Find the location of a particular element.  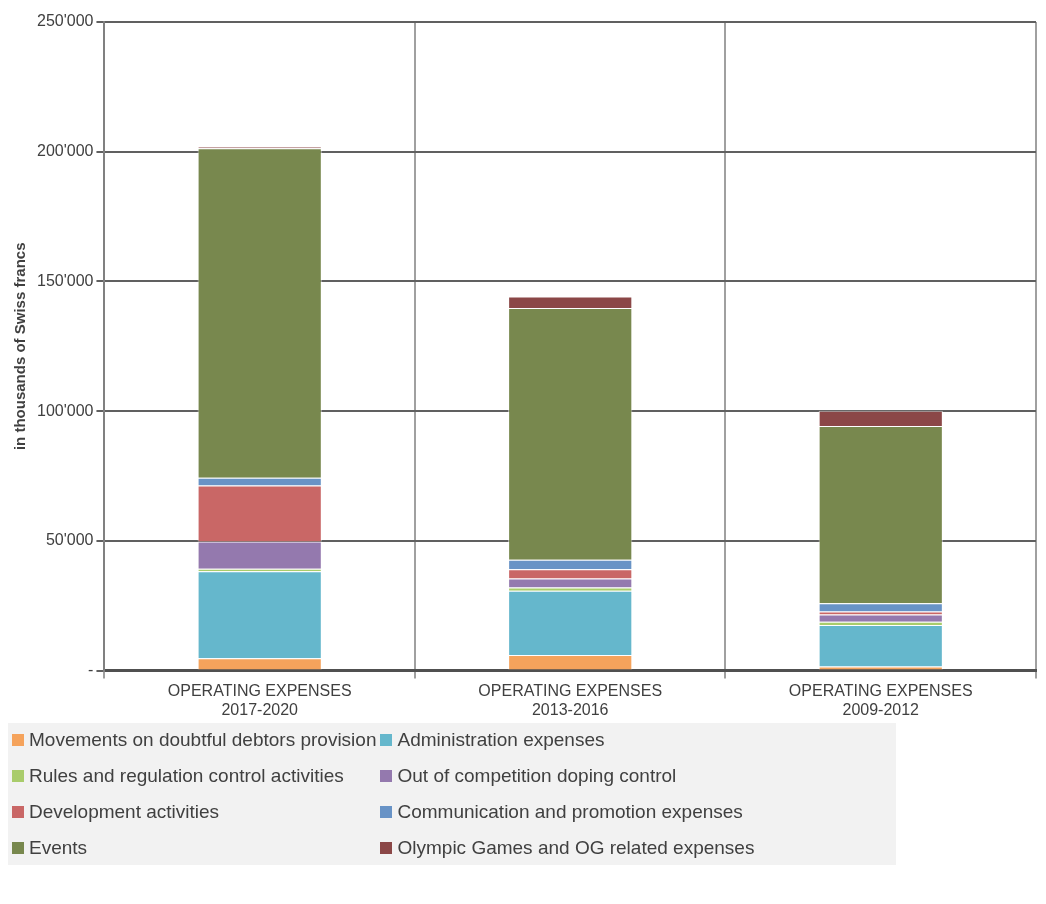

legend-label: Administration expenses is located at coordinates (501, 740).